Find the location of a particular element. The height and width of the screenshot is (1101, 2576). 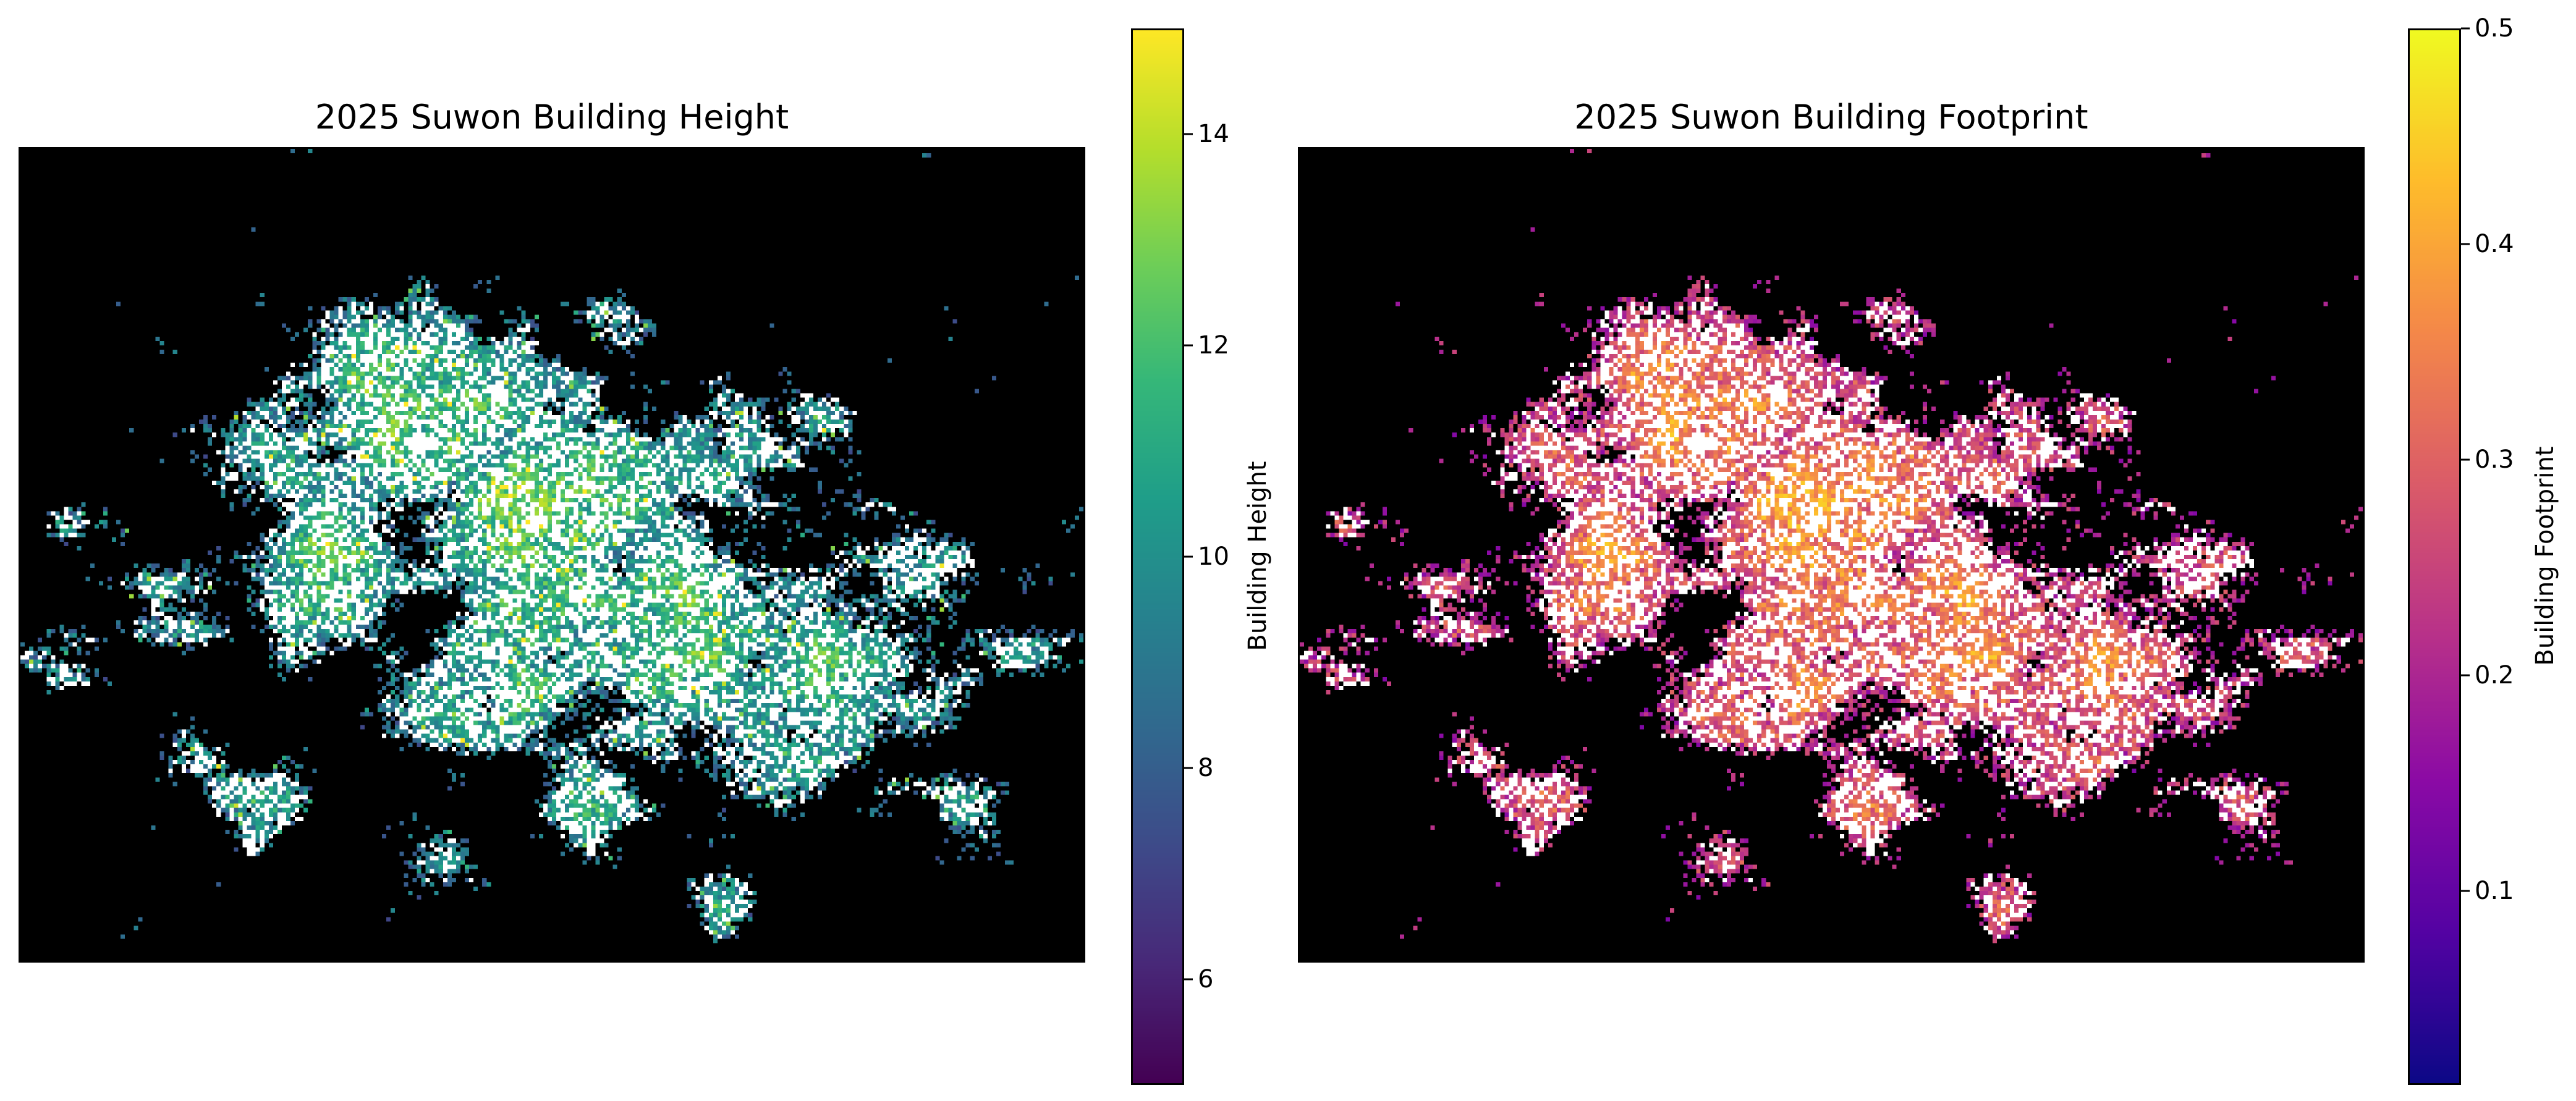

height-colorbar-gradient is located at coordinates (1157, 556).